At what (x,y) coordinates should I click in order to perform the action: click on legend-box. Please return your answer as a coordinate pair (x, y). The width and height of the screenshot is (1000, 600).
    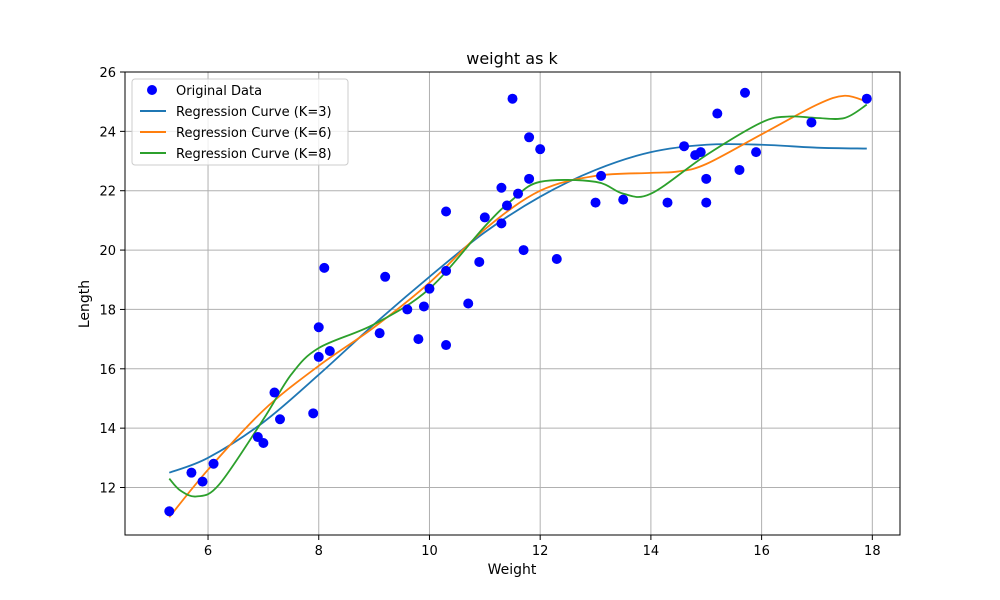
    Looking at the image, I should click on (240, 122).